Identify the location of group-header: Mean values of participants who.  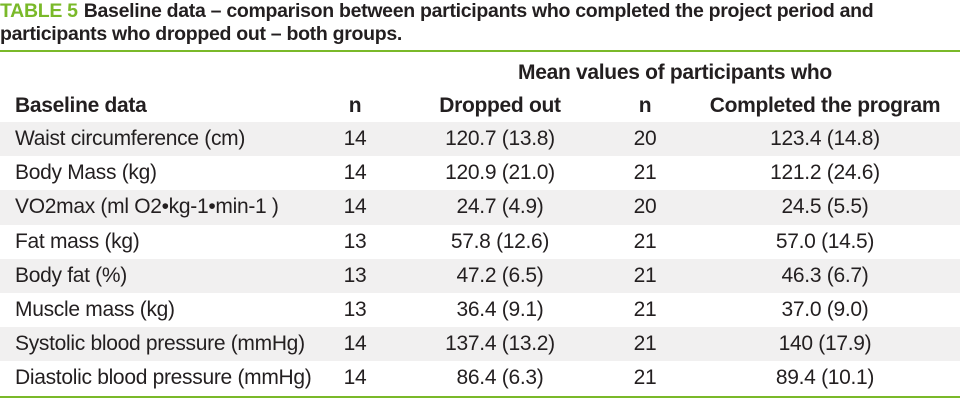
(675, 72).